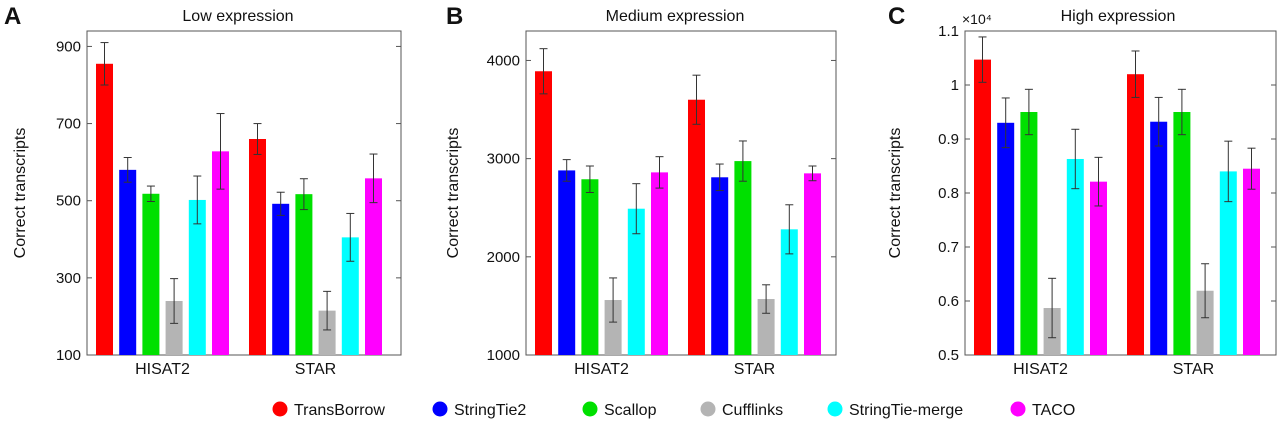 This screenshot has width=1280, height=421. What do you see at coordinates (503, 60) in the screenshot?
I see `y-tick-label: 4000` at bounding box center [503, 60].